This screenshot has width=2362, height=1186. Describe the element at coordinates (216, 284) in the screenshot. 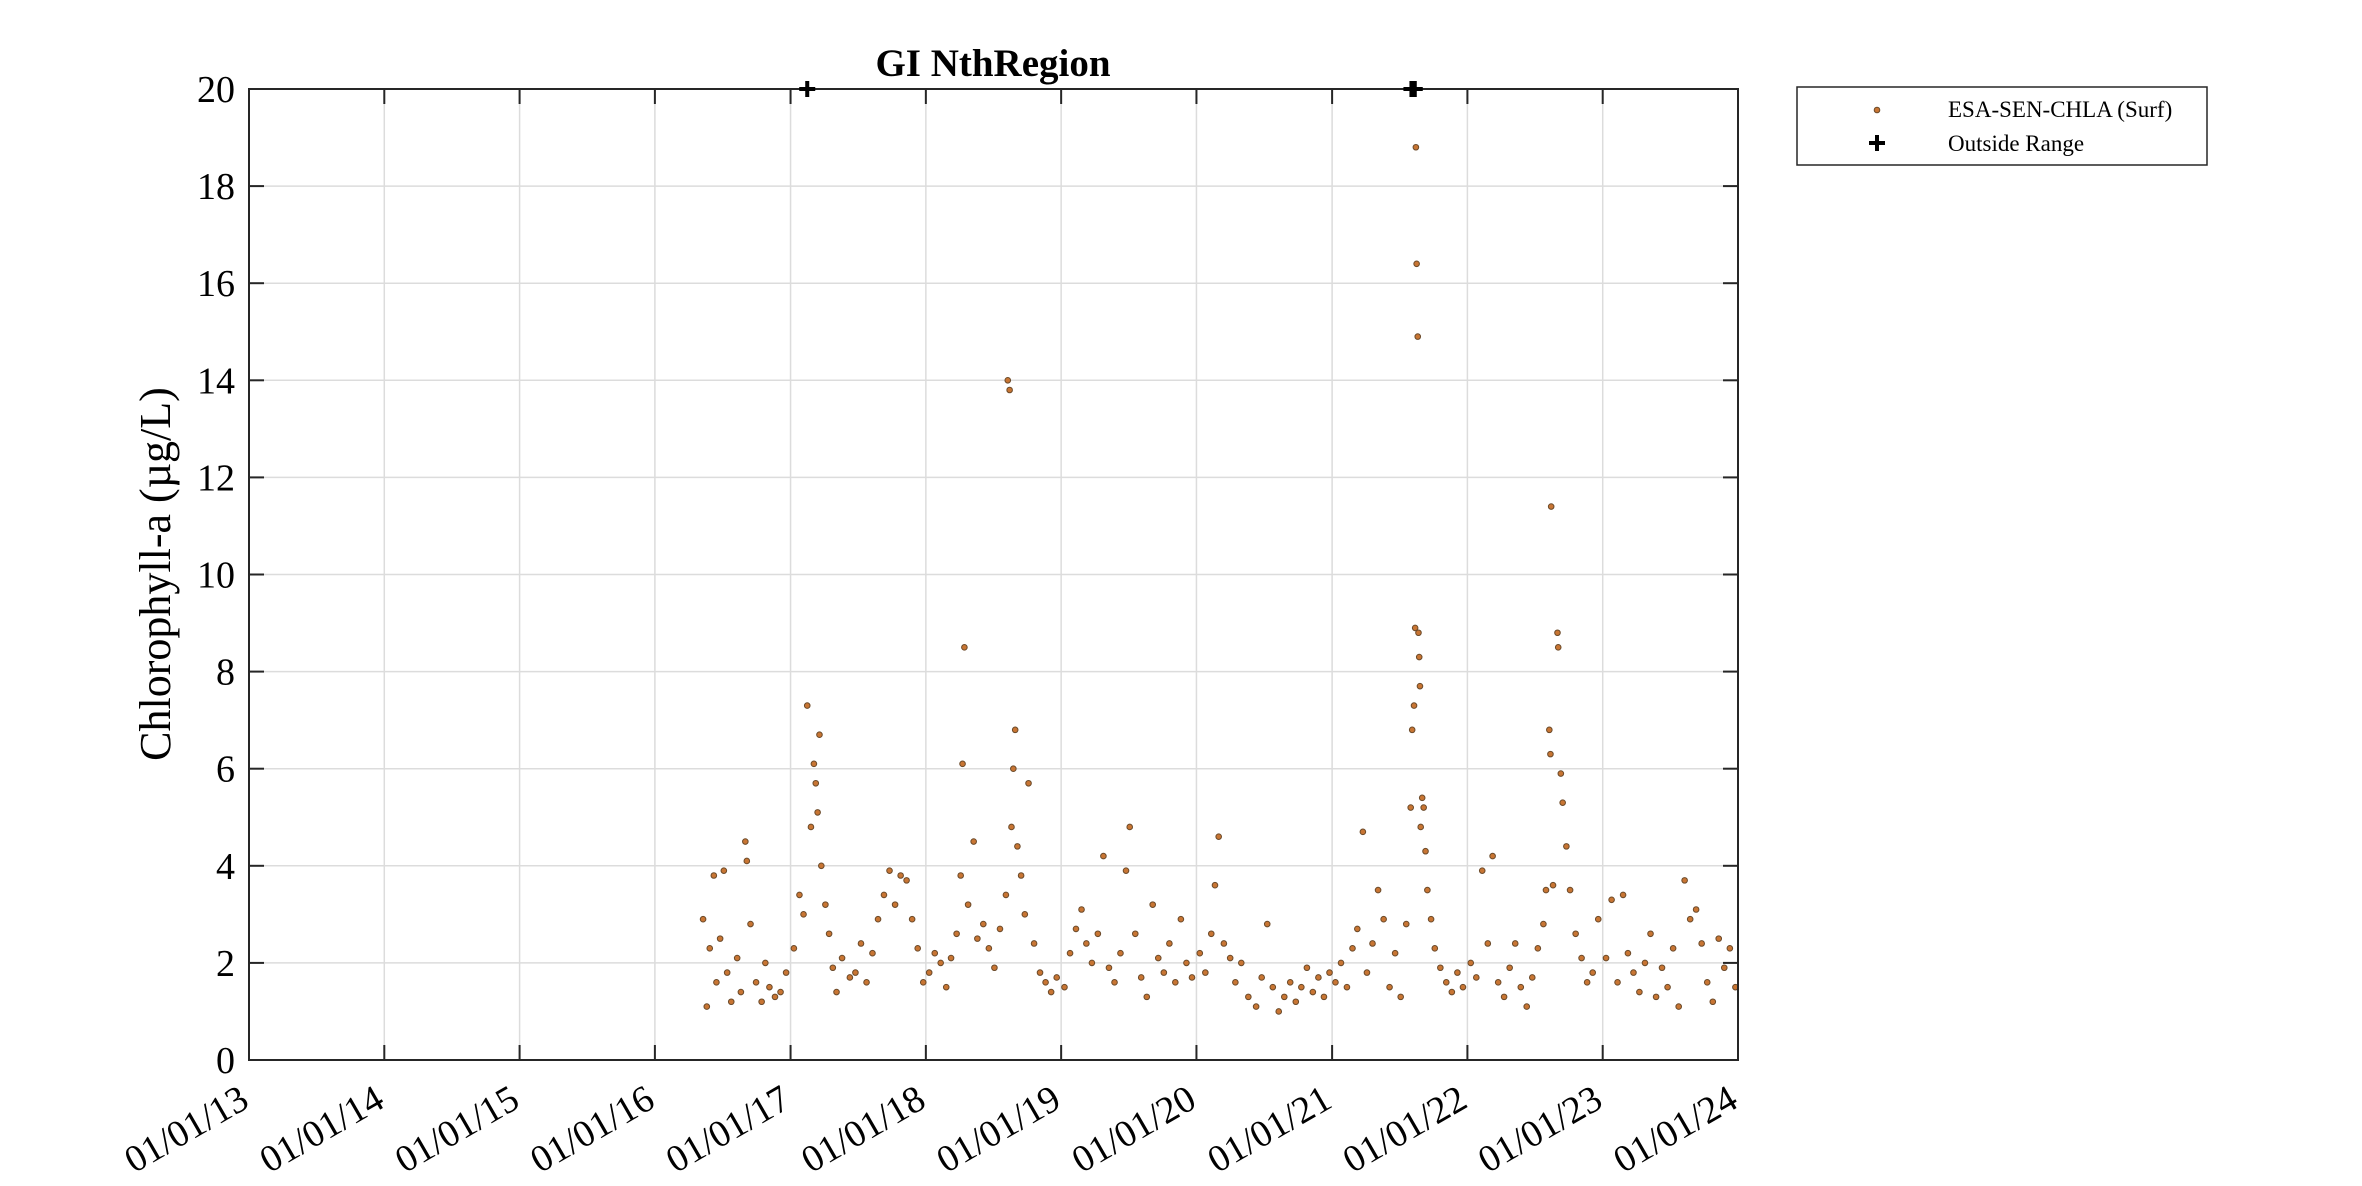

I see `y-tick-label: 16` at that location.